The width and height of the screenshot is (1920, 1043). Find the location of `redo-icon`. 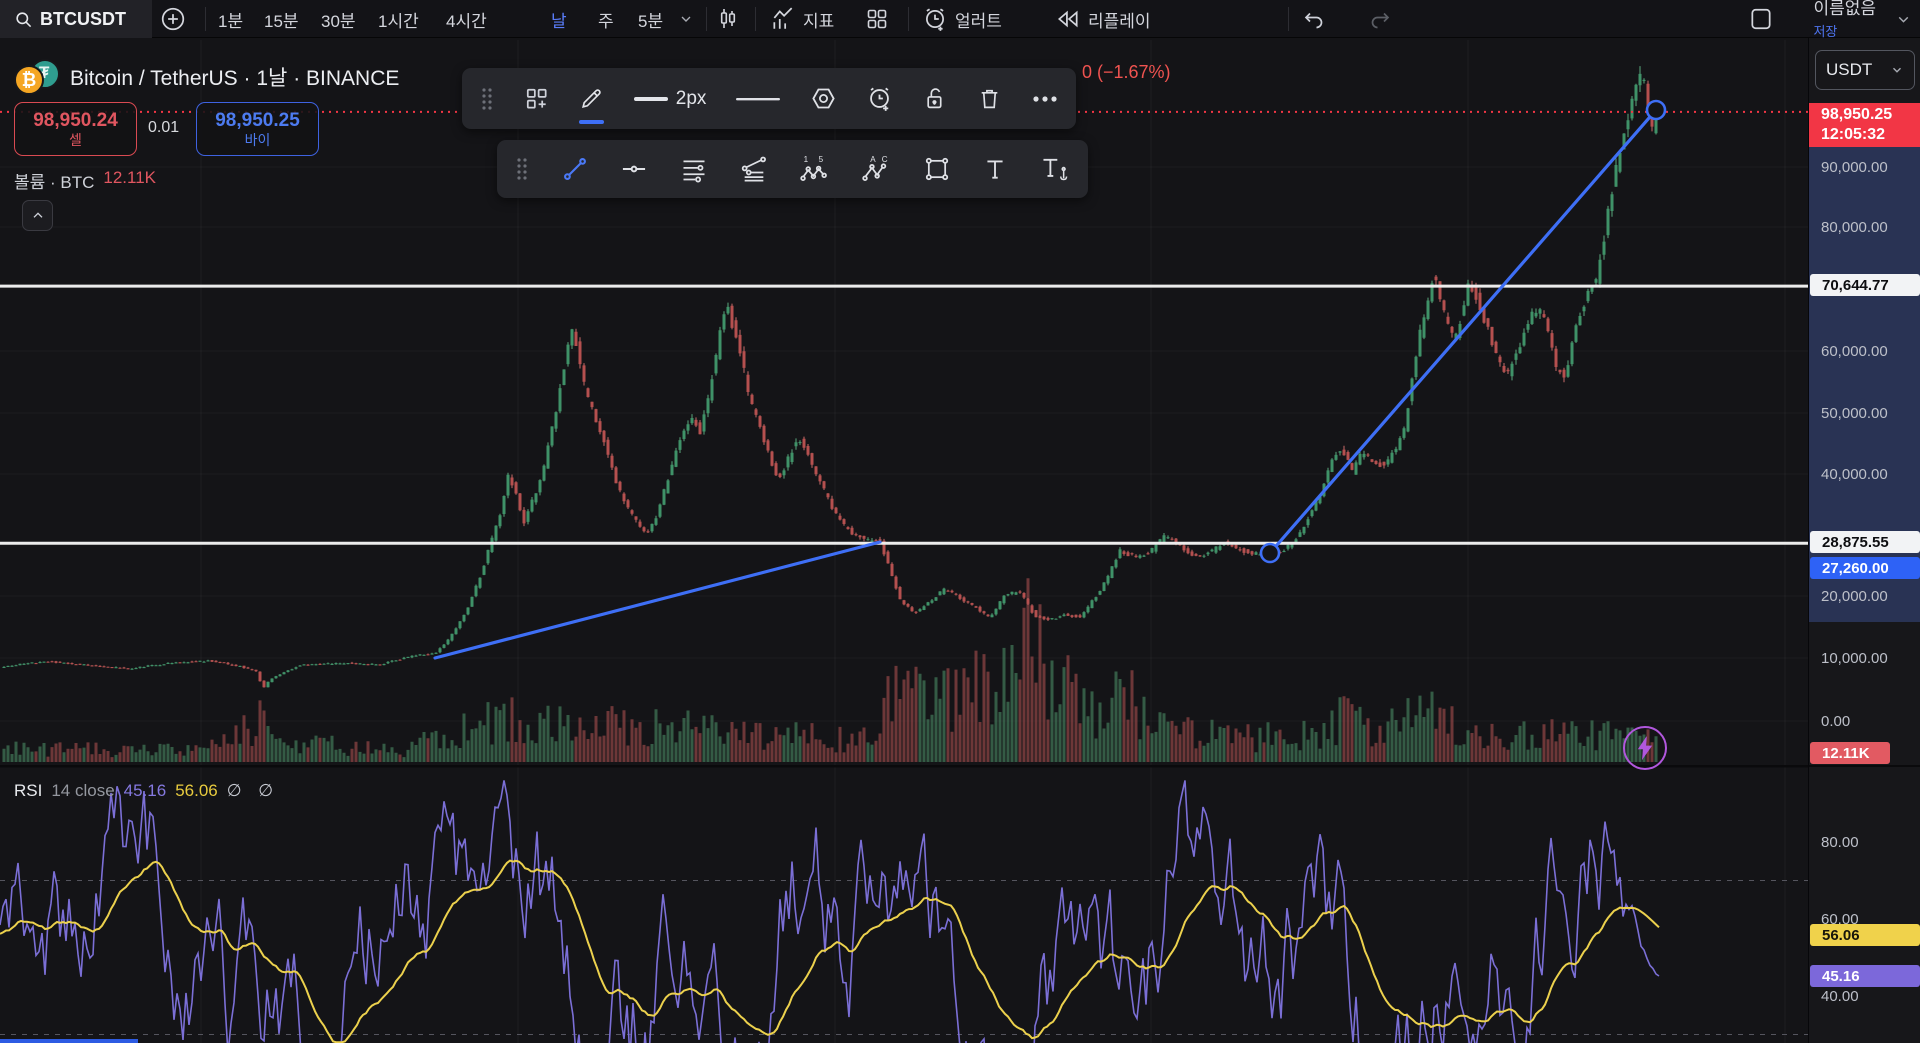

redo-icon is located at coordinates (1380, 20).